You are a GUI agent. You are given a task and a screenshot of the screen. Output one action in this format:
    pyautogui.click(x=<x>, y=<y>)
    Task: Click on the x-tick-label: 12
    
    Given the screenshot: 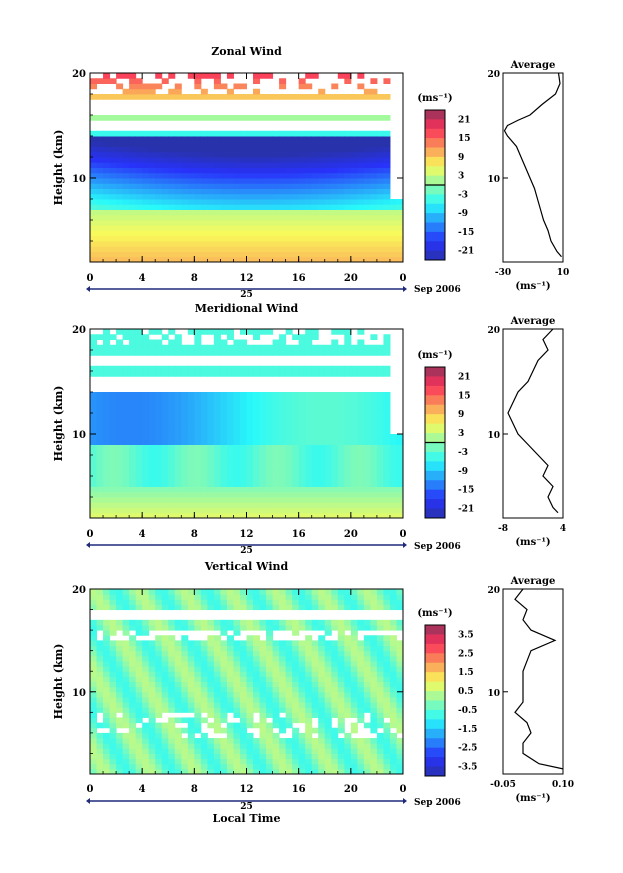 What is the action you would take?
    pyautogui.click(x=247, y=789)
    